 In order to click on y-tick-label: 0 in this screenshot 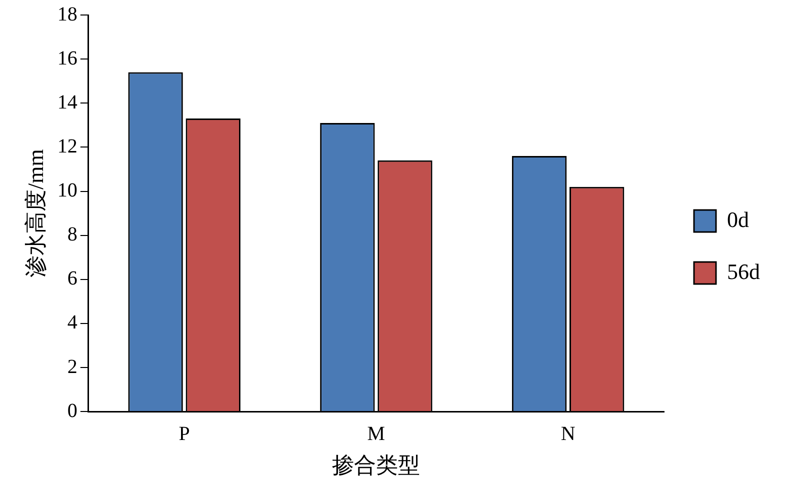, I will do `click(72, 411)`.